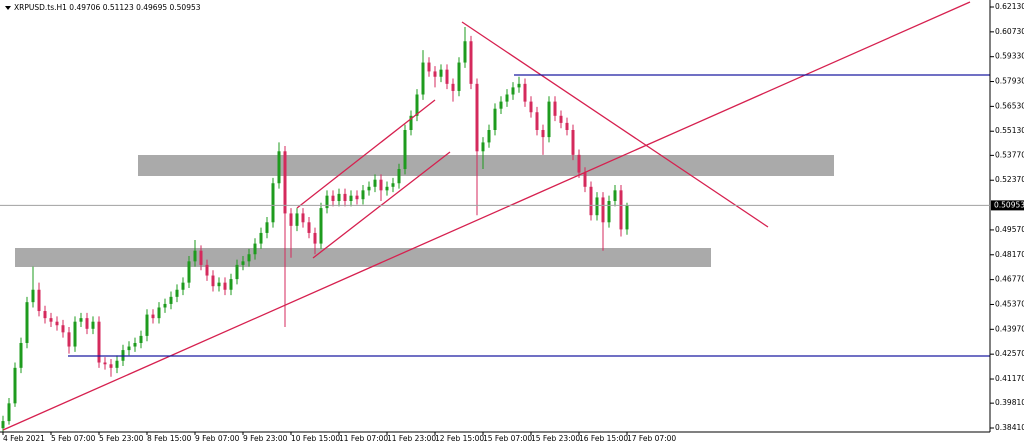  Describe the element at coordinates (651, 438) in the screenshot. I see `x-tick-label: 17 Feb 07:00` at that location.